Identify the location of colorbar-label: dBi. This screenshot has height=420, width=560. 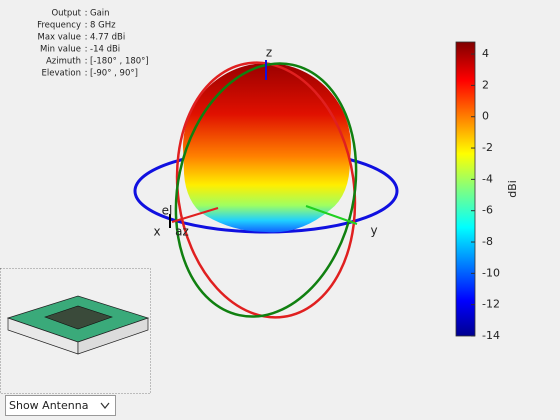
(512, 189).